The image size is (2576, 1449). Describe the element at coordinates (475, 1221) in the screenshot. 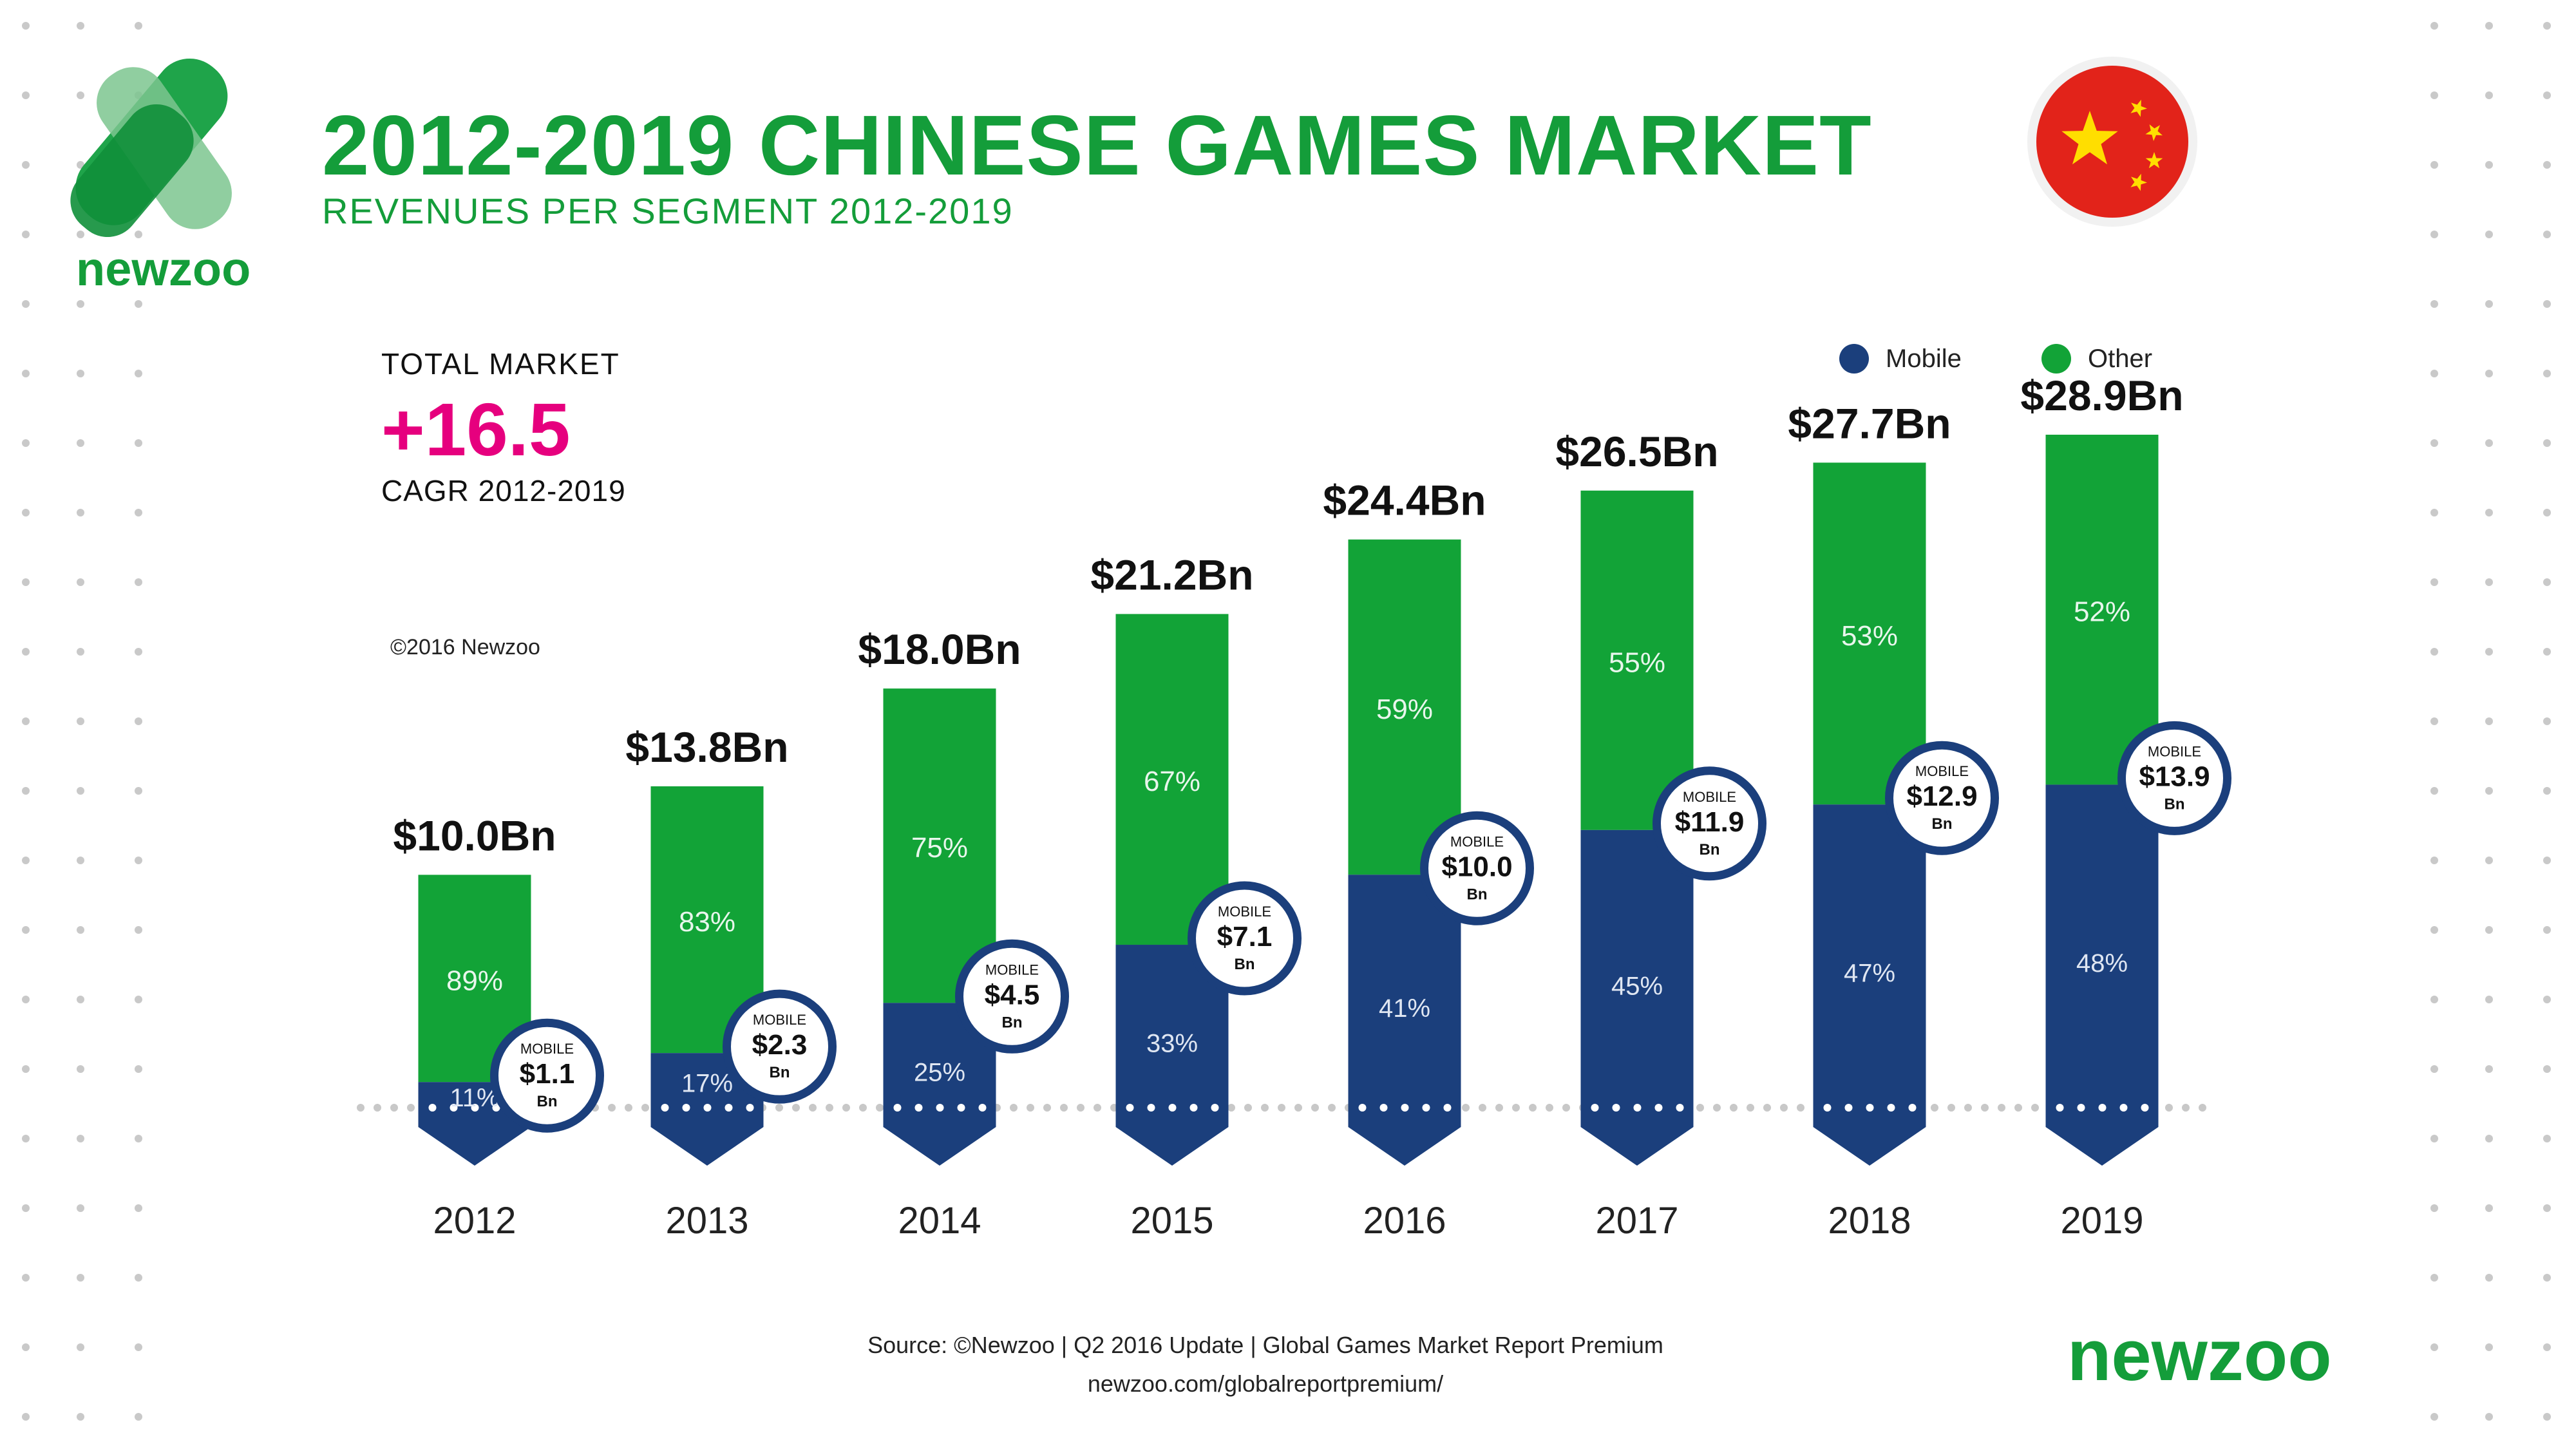

I see `year-label-2012: 2012` at that location.